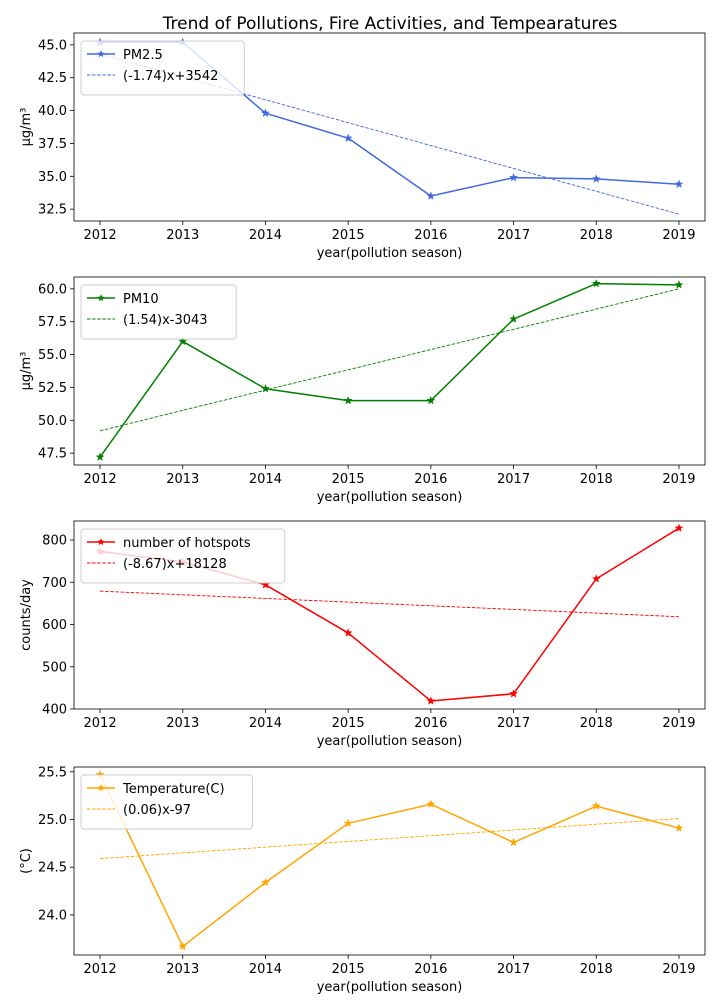  Describe the element at coordinates (52, 772) in the screenshot. I see `y-tick-label: 25.5` at that location.